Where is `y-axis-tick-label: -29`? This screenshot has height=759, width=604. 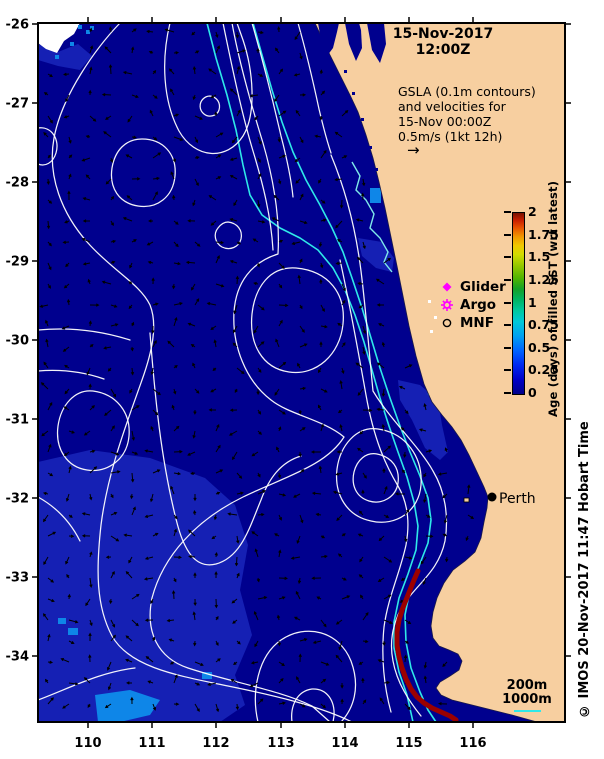 y-axis-tick-label: -29 is located at coordinates (18, 262).